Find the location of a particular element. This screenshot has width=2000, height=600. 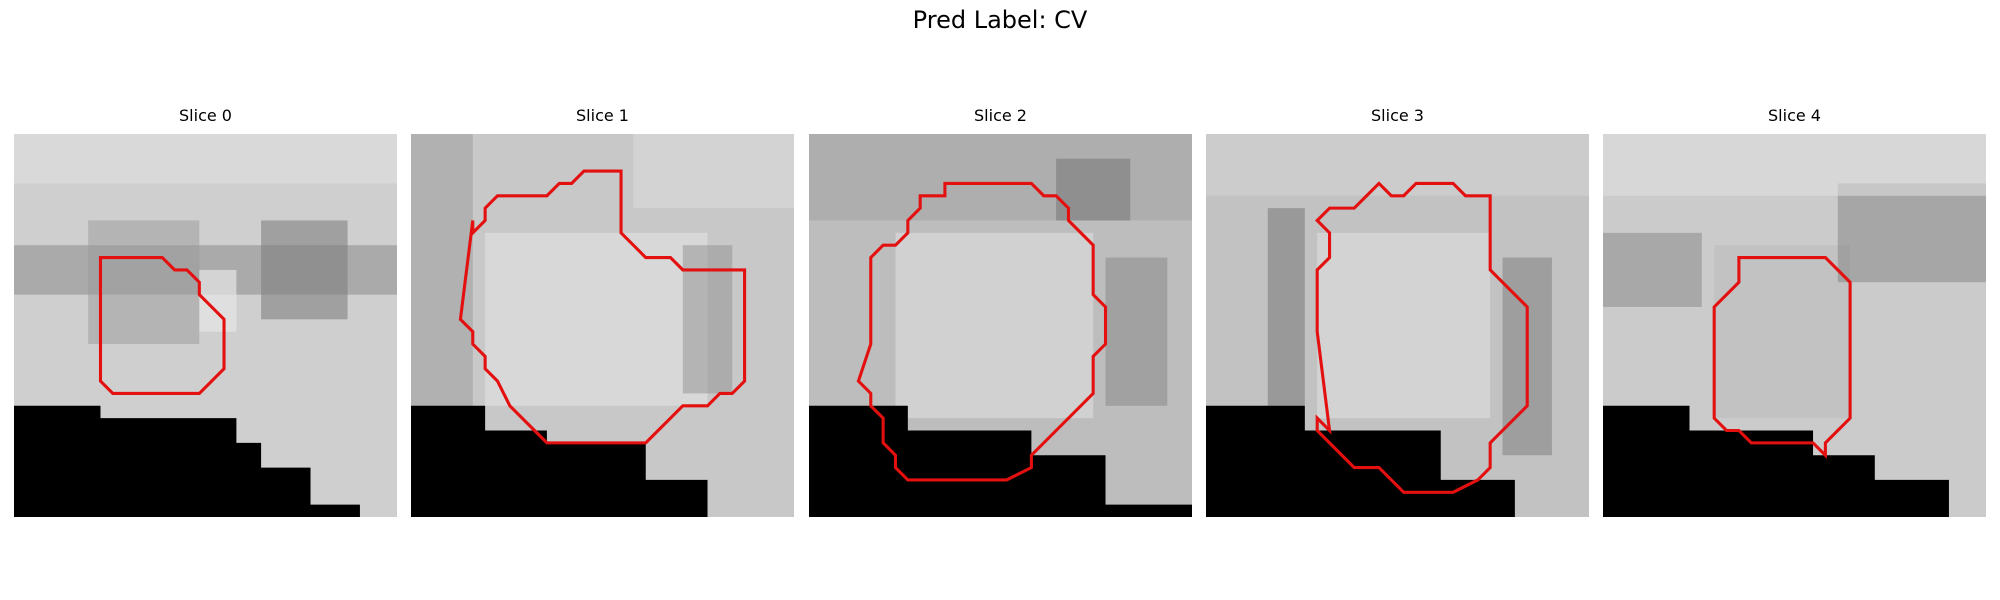

slice-panel-4: Slice 4 is located at coordinates (1794, 313).